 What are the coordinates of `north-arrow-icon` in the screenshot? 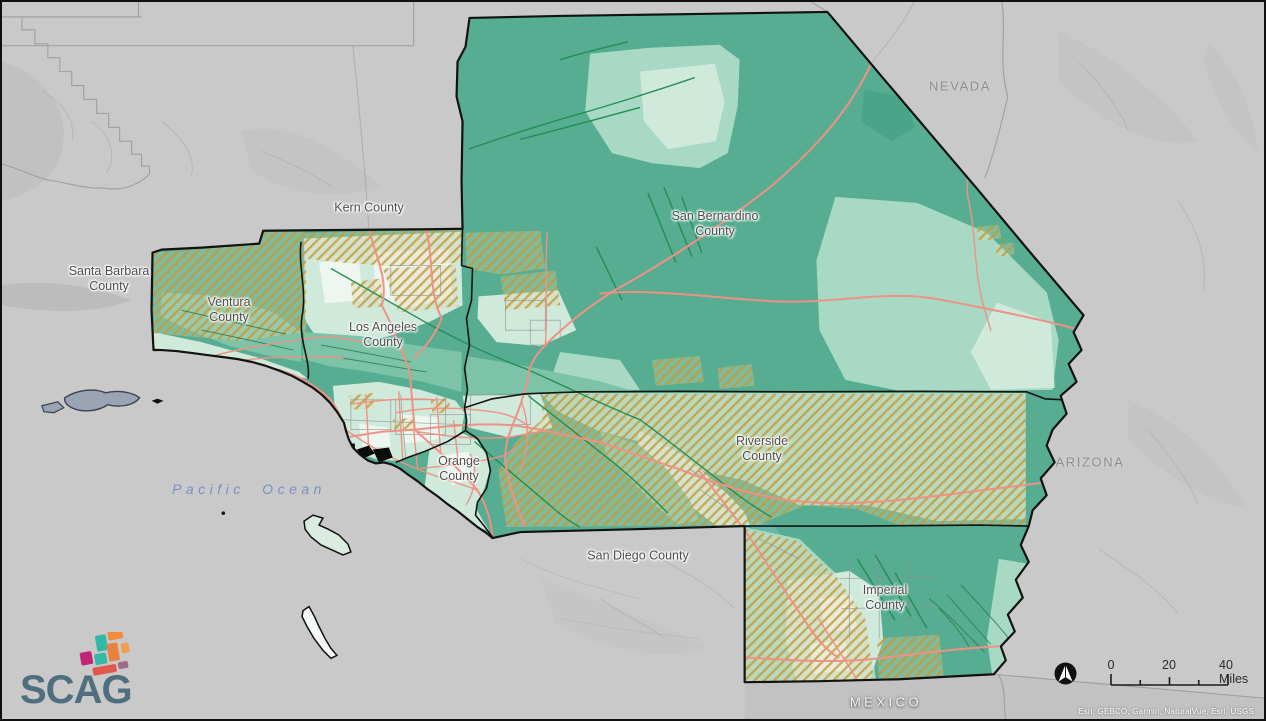 It's located at (1065, 673).